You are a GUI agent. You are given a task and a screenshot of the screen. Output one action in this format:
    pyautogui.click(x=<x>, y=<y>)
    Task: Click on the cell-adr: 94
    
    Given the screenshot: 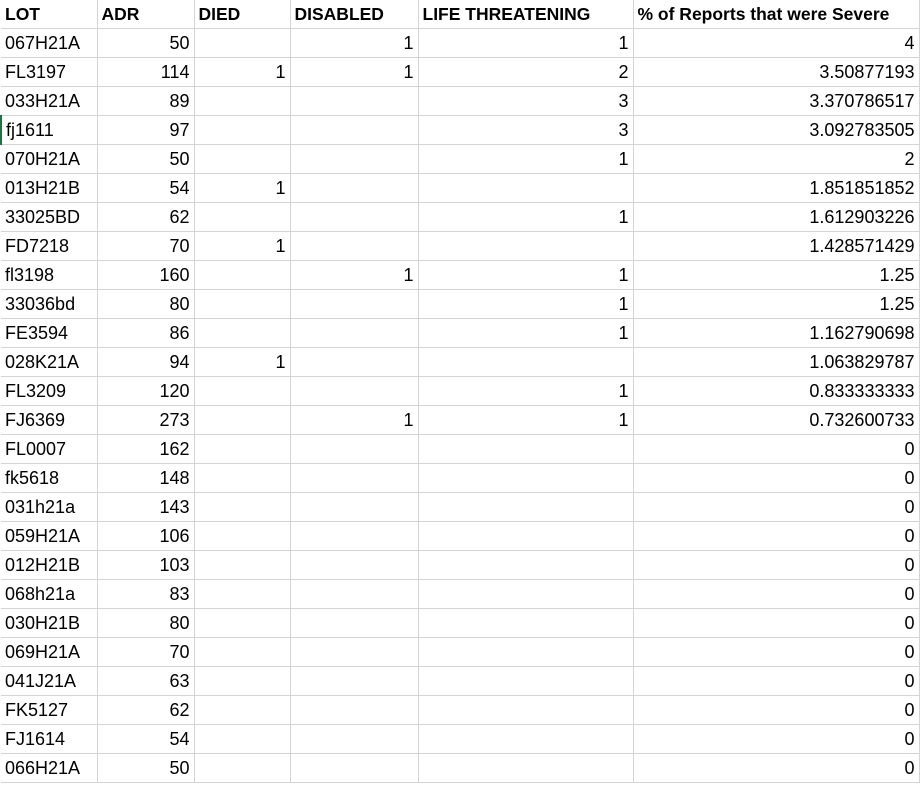 What is the action you would take?
    pyautogui.click(x=146, y=362)
    